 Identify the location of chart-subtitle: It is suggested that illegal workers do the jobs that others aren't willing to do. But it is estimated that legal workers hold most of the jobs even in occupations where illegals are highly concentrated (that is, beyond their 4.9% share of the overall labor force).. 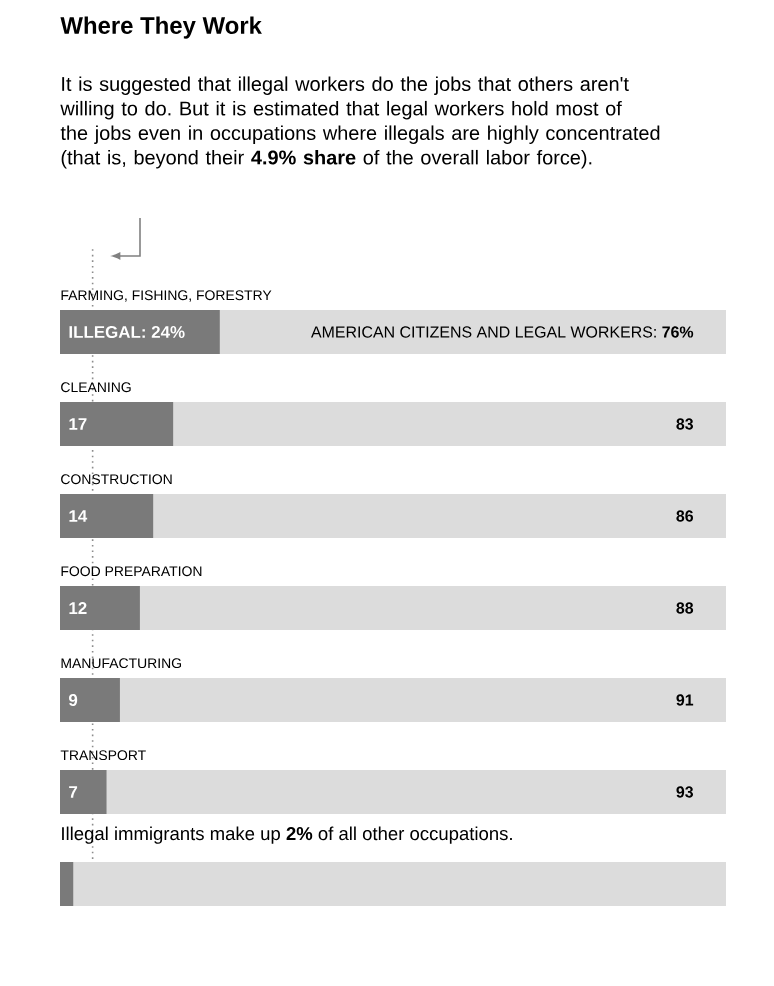
(360, 122).